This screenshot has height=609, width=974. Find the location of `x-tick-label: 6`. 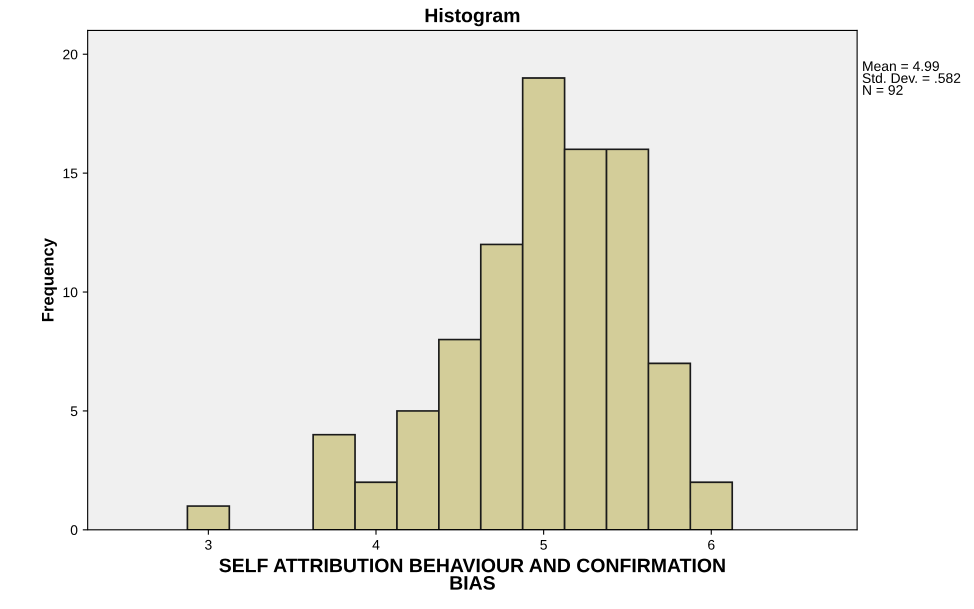

x-tick-label: 6 is located at coordinates (711, 545).